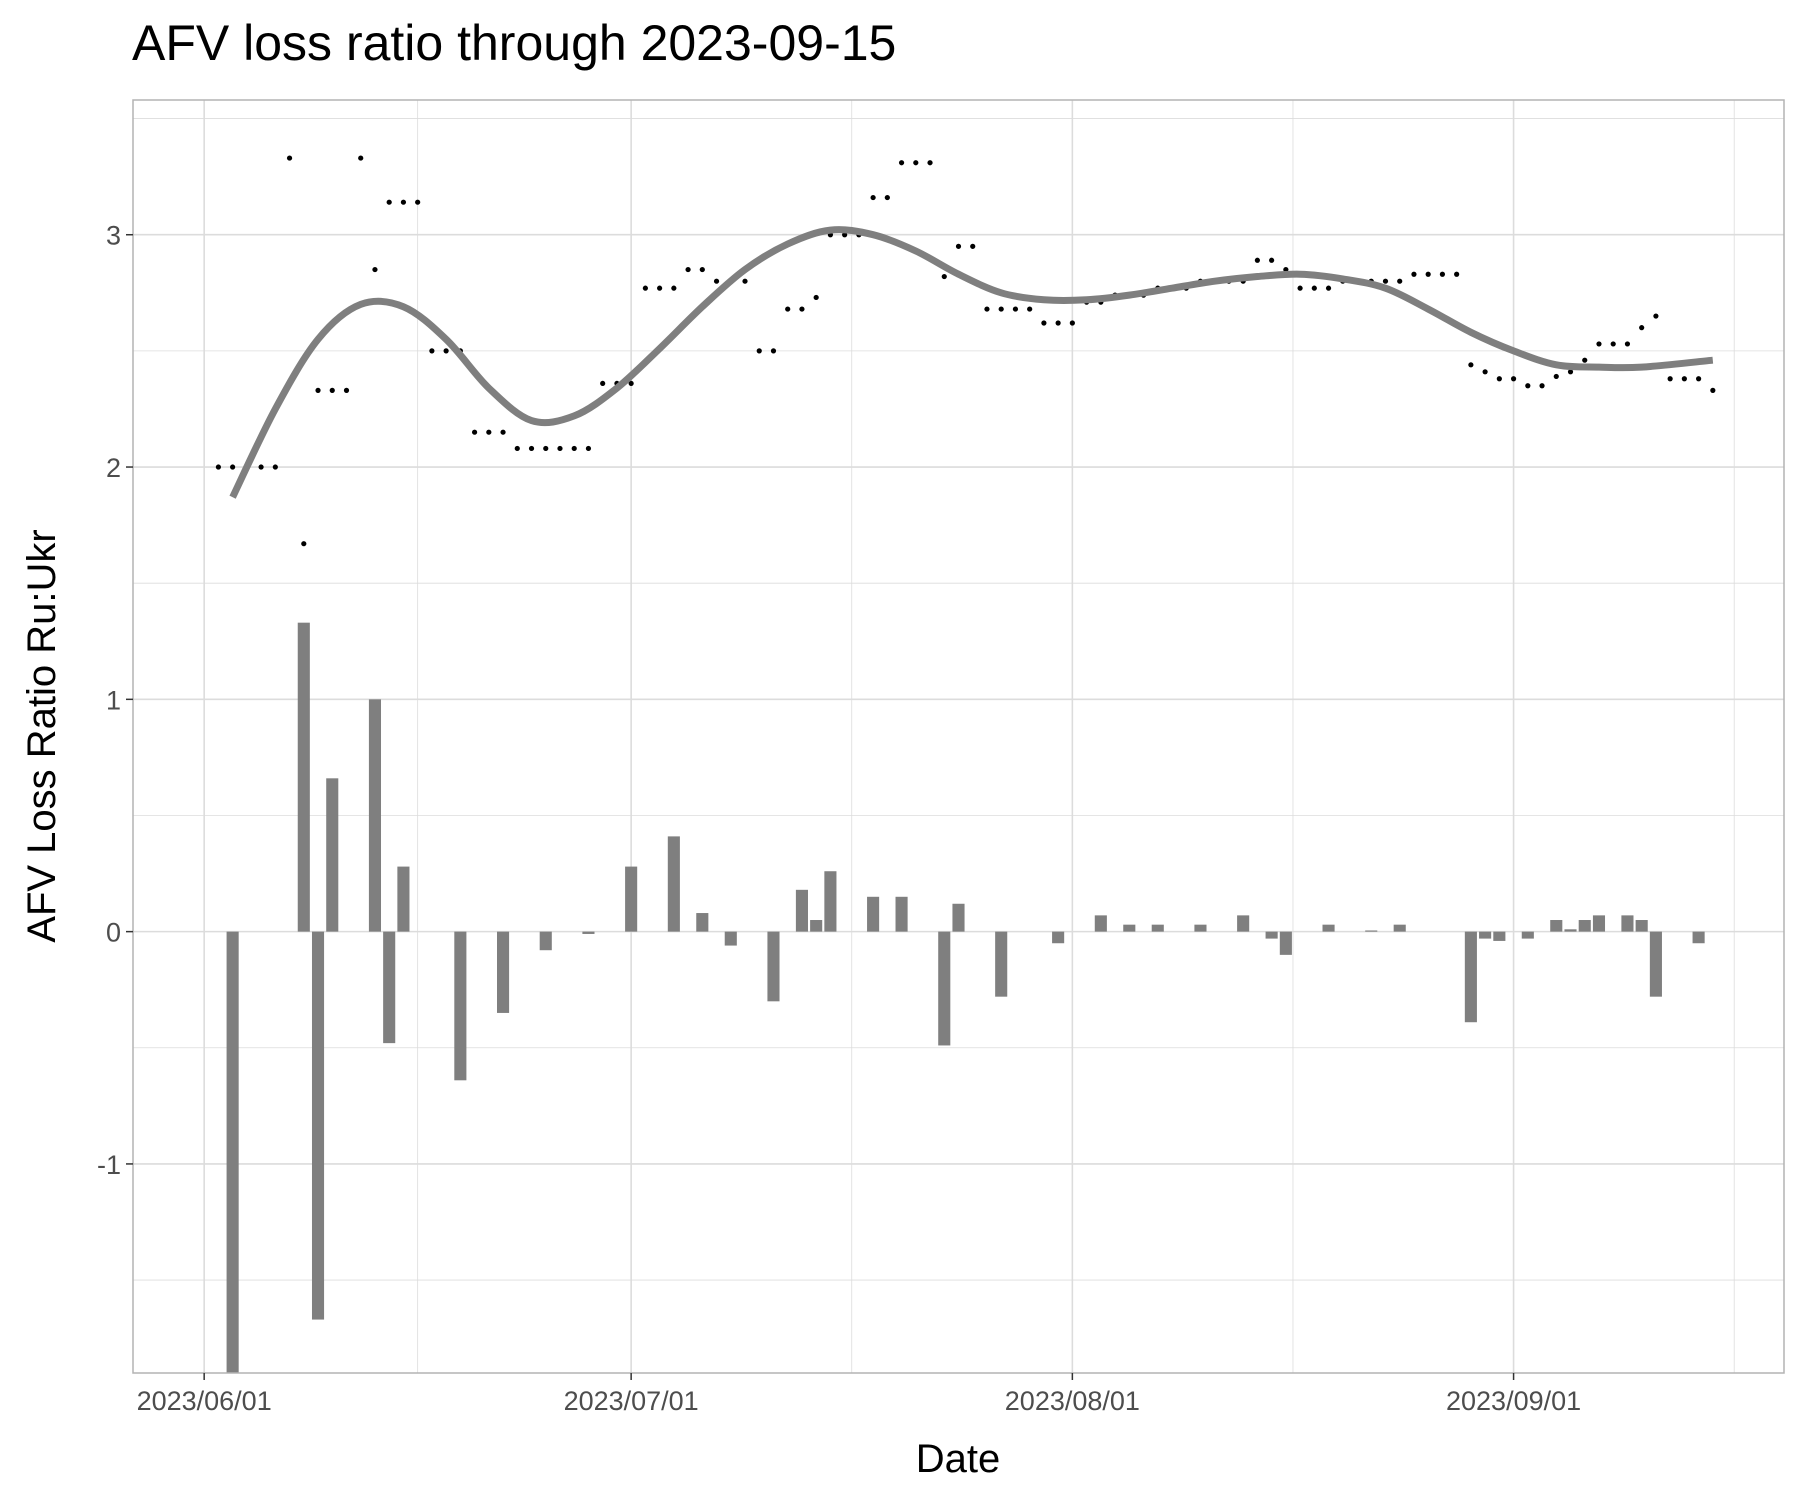  What do you see at coordinates (113, 236) in the screenshot?
I see `y-tick-label: 3` at bounding box center [113, 236].